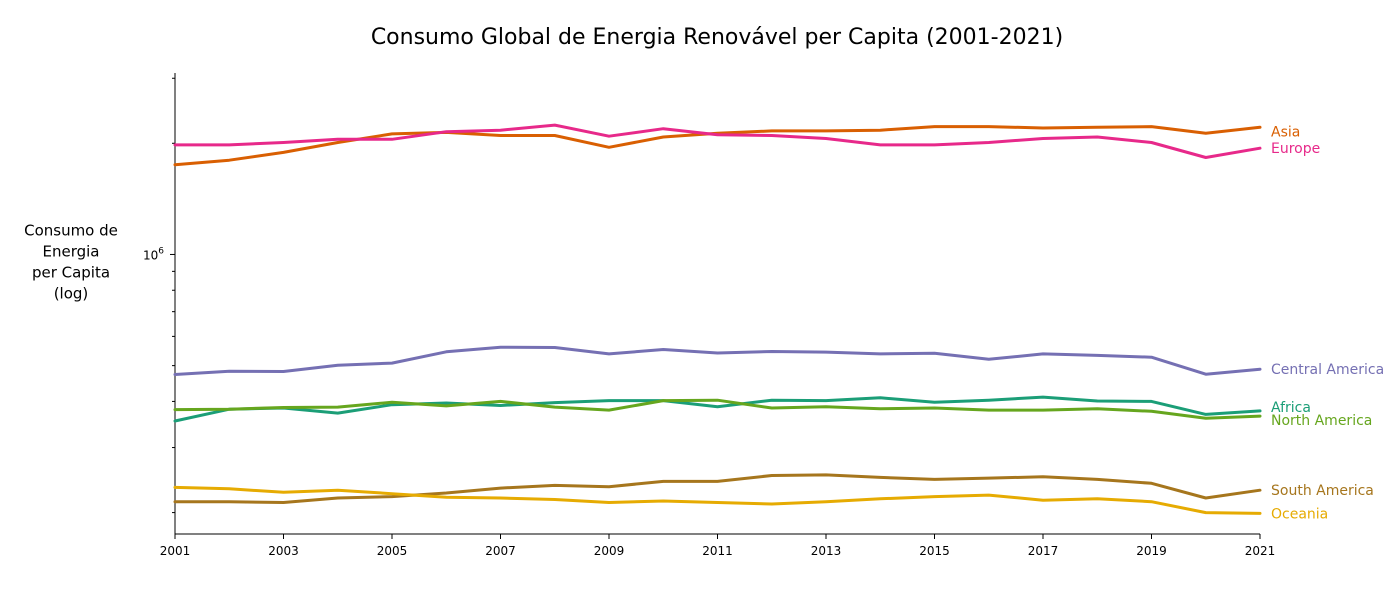 This screenshot has height=600, width=1400. I want to click on series-line-asia, so click(717, 146).